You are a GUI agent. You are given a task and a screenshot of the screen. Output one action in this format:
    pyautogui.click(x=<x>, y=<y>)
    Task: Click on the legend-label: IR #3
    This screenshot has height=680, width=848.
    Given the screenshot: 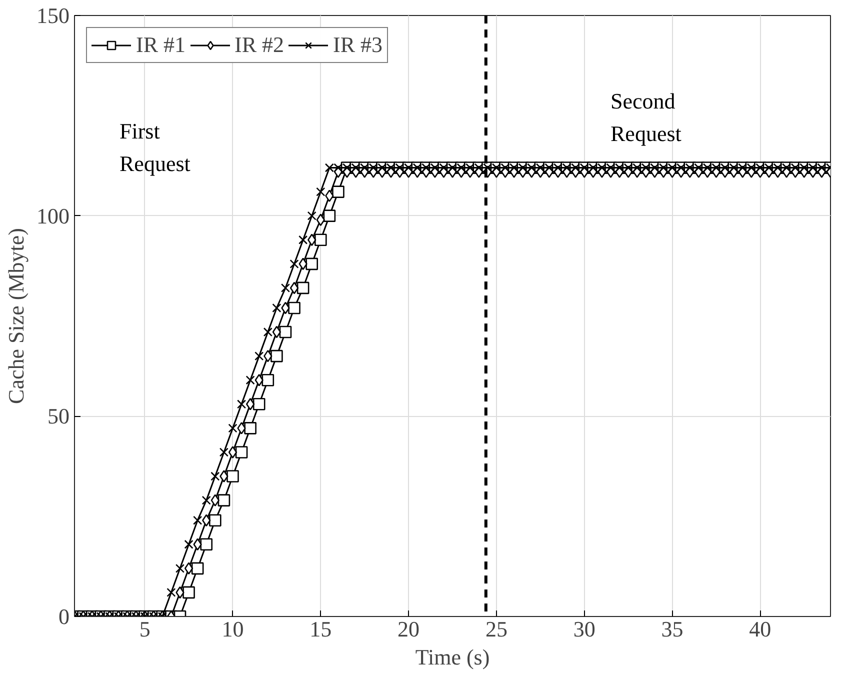 What is the action you would take?
    pyautogui.click(x=357, y=45)
    